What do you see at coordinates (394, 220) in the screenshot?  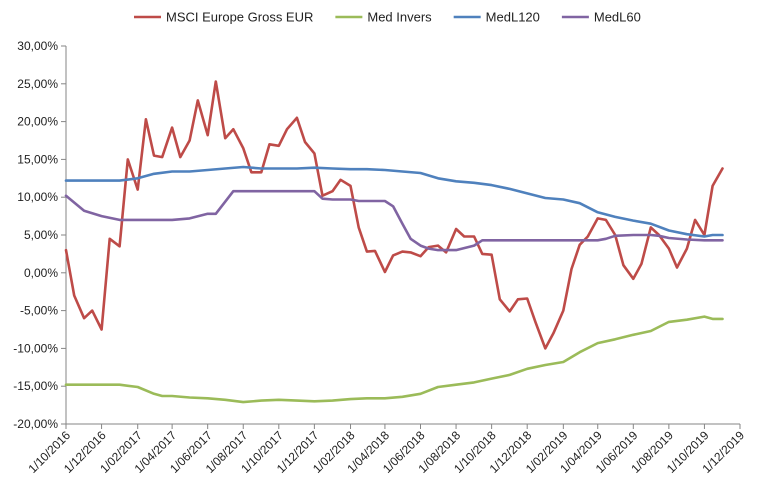 I see `series-line-medl60` at bounding box center [394, 220].